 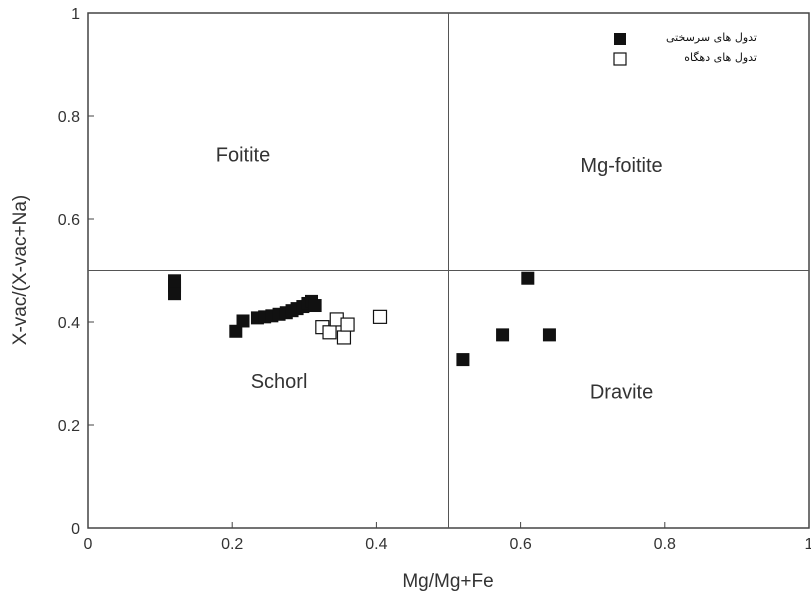 What do you see at coordinates (621, 166) in the screenshot?
I see `field-label: Mg-foitite` at bounding box center [621, 166].